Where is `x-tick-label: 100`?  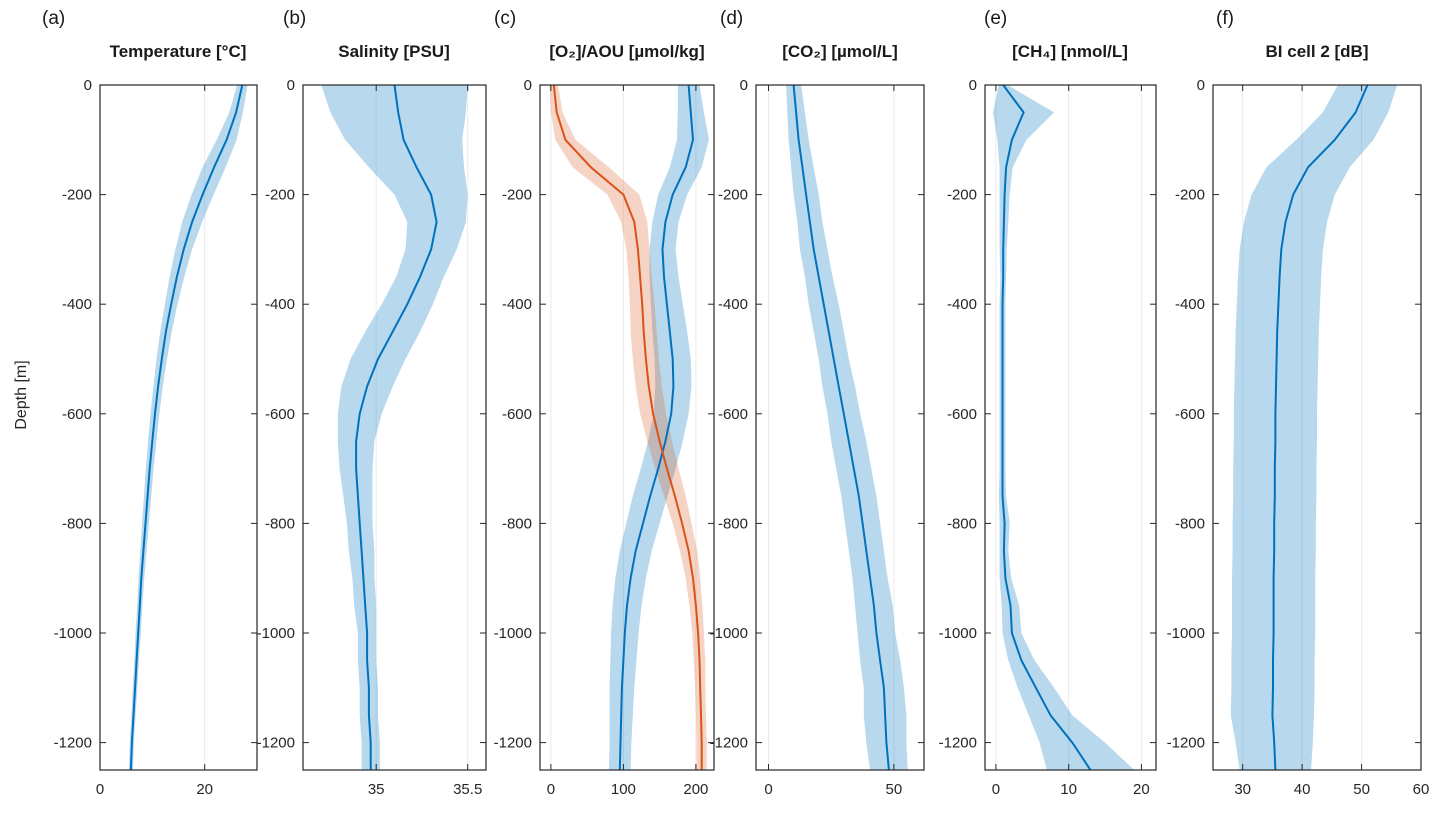
x-tick-label: 100 is located at coordinates (623, 789).